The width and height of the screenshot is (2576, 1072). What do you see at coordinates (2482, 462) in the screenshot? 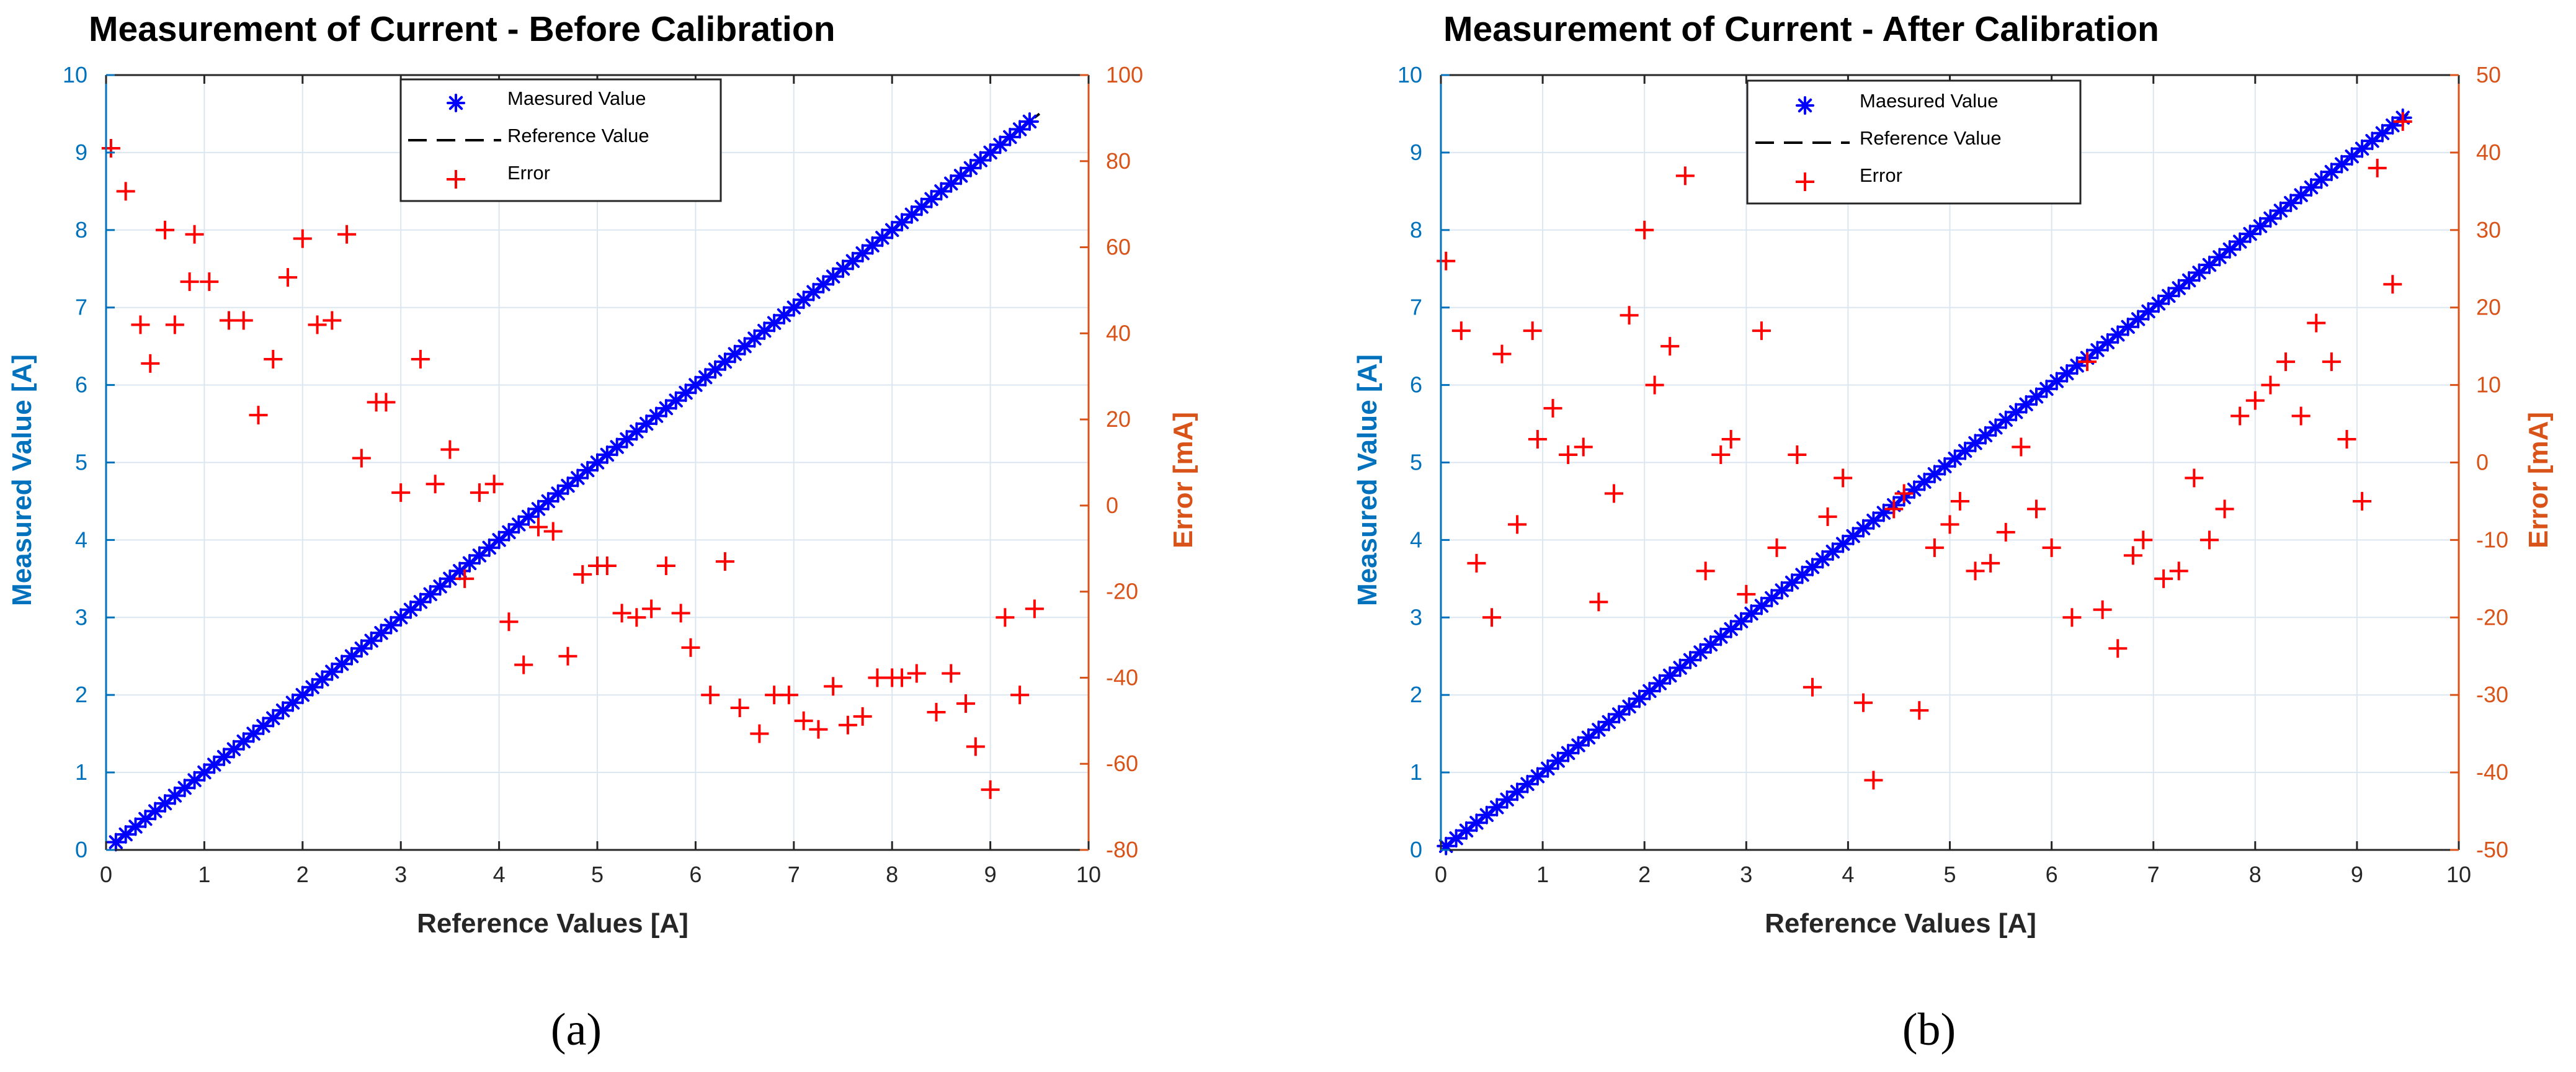
I see `y-tick-label-right: 0` at bounding box center [2482, 462].